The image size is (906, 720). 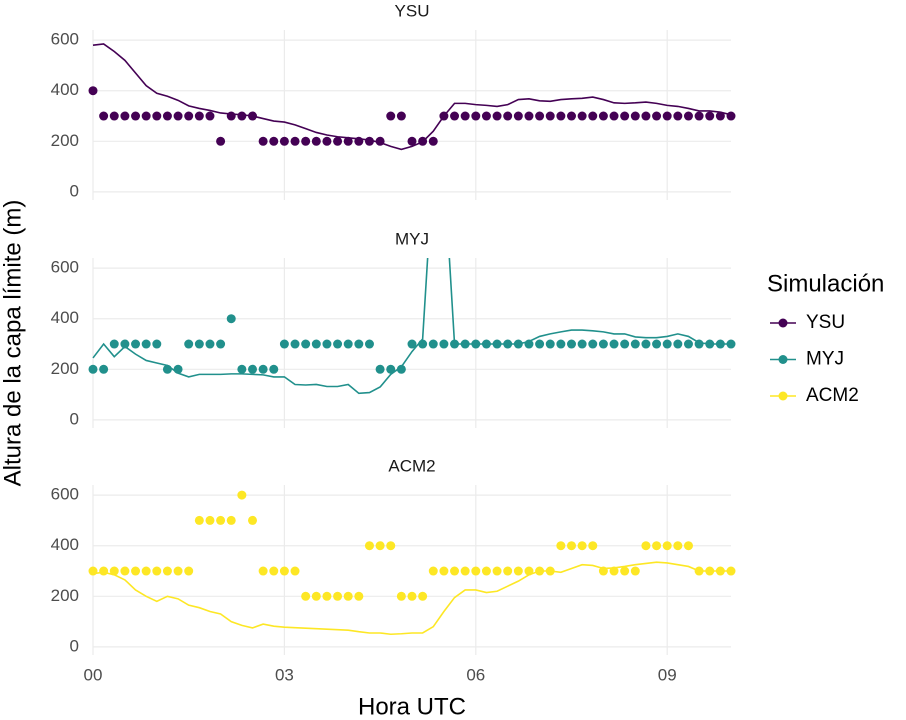 I want to click on y-tick-label: 200, so click(x=65, y=595).